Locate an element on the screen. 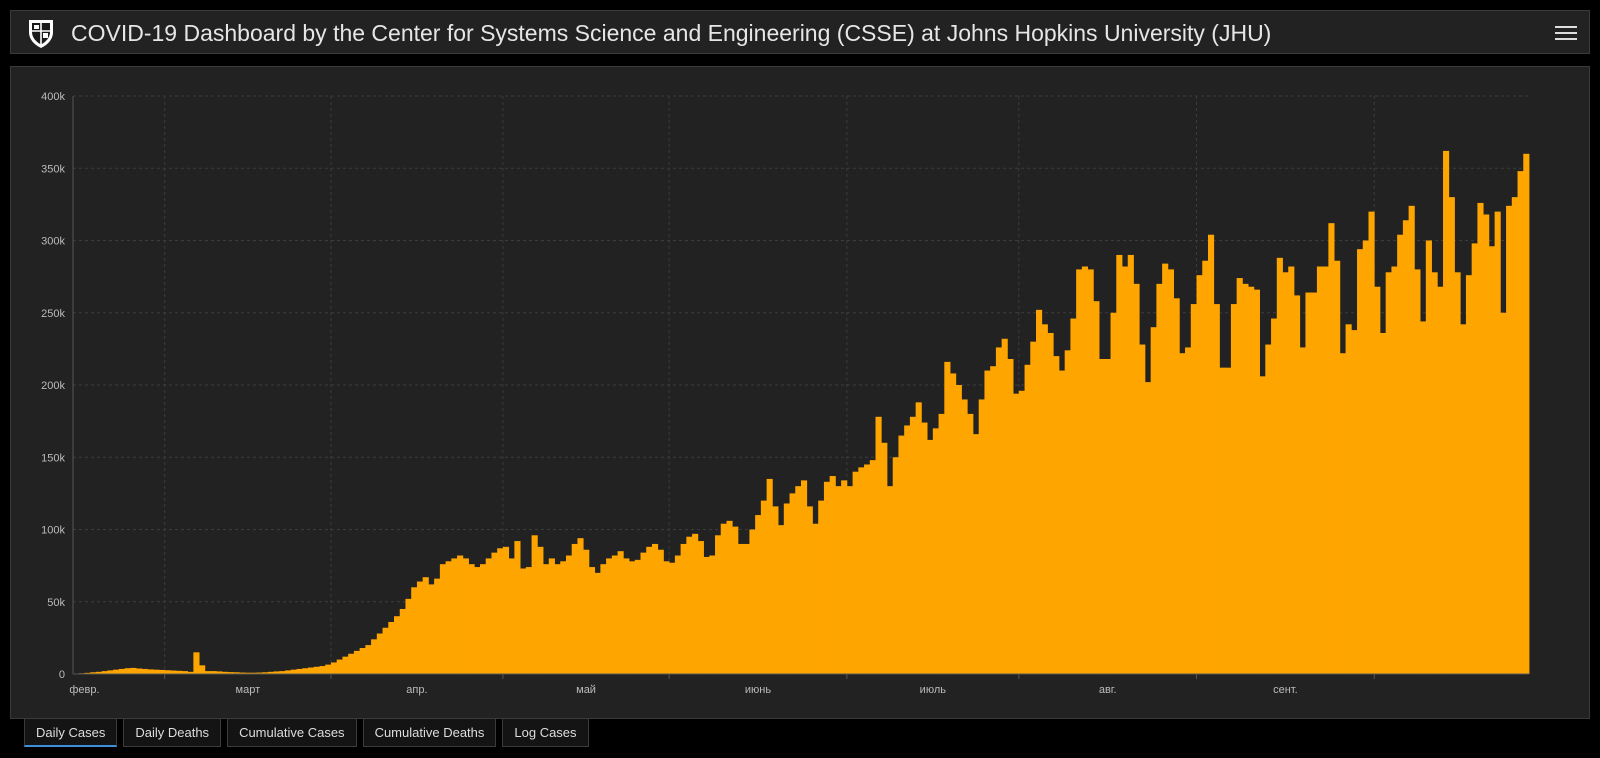  tab-cumulative-cases: Cumulative Cases is located at coordinates (292, 733).